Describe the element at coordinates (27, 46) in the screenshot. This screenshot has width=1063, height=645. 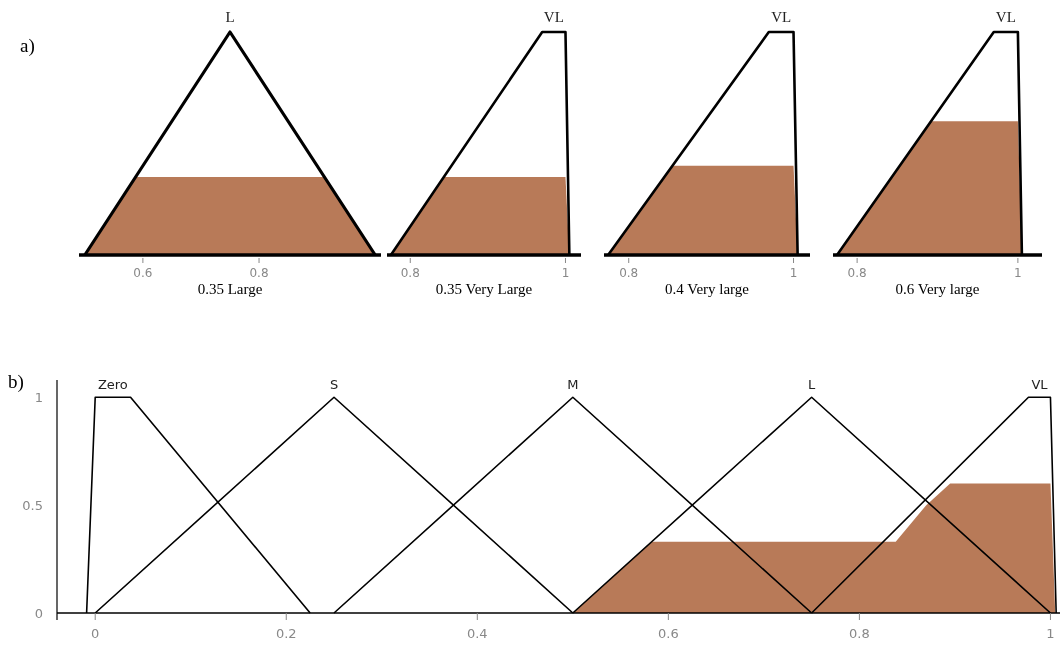
I see `text: a)` at that location.